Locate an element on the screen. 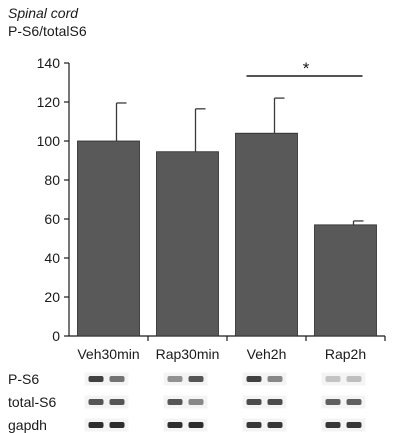  western-blot-panel: P-S6 total-S6 gapdh is located at coordinates (187, 402).